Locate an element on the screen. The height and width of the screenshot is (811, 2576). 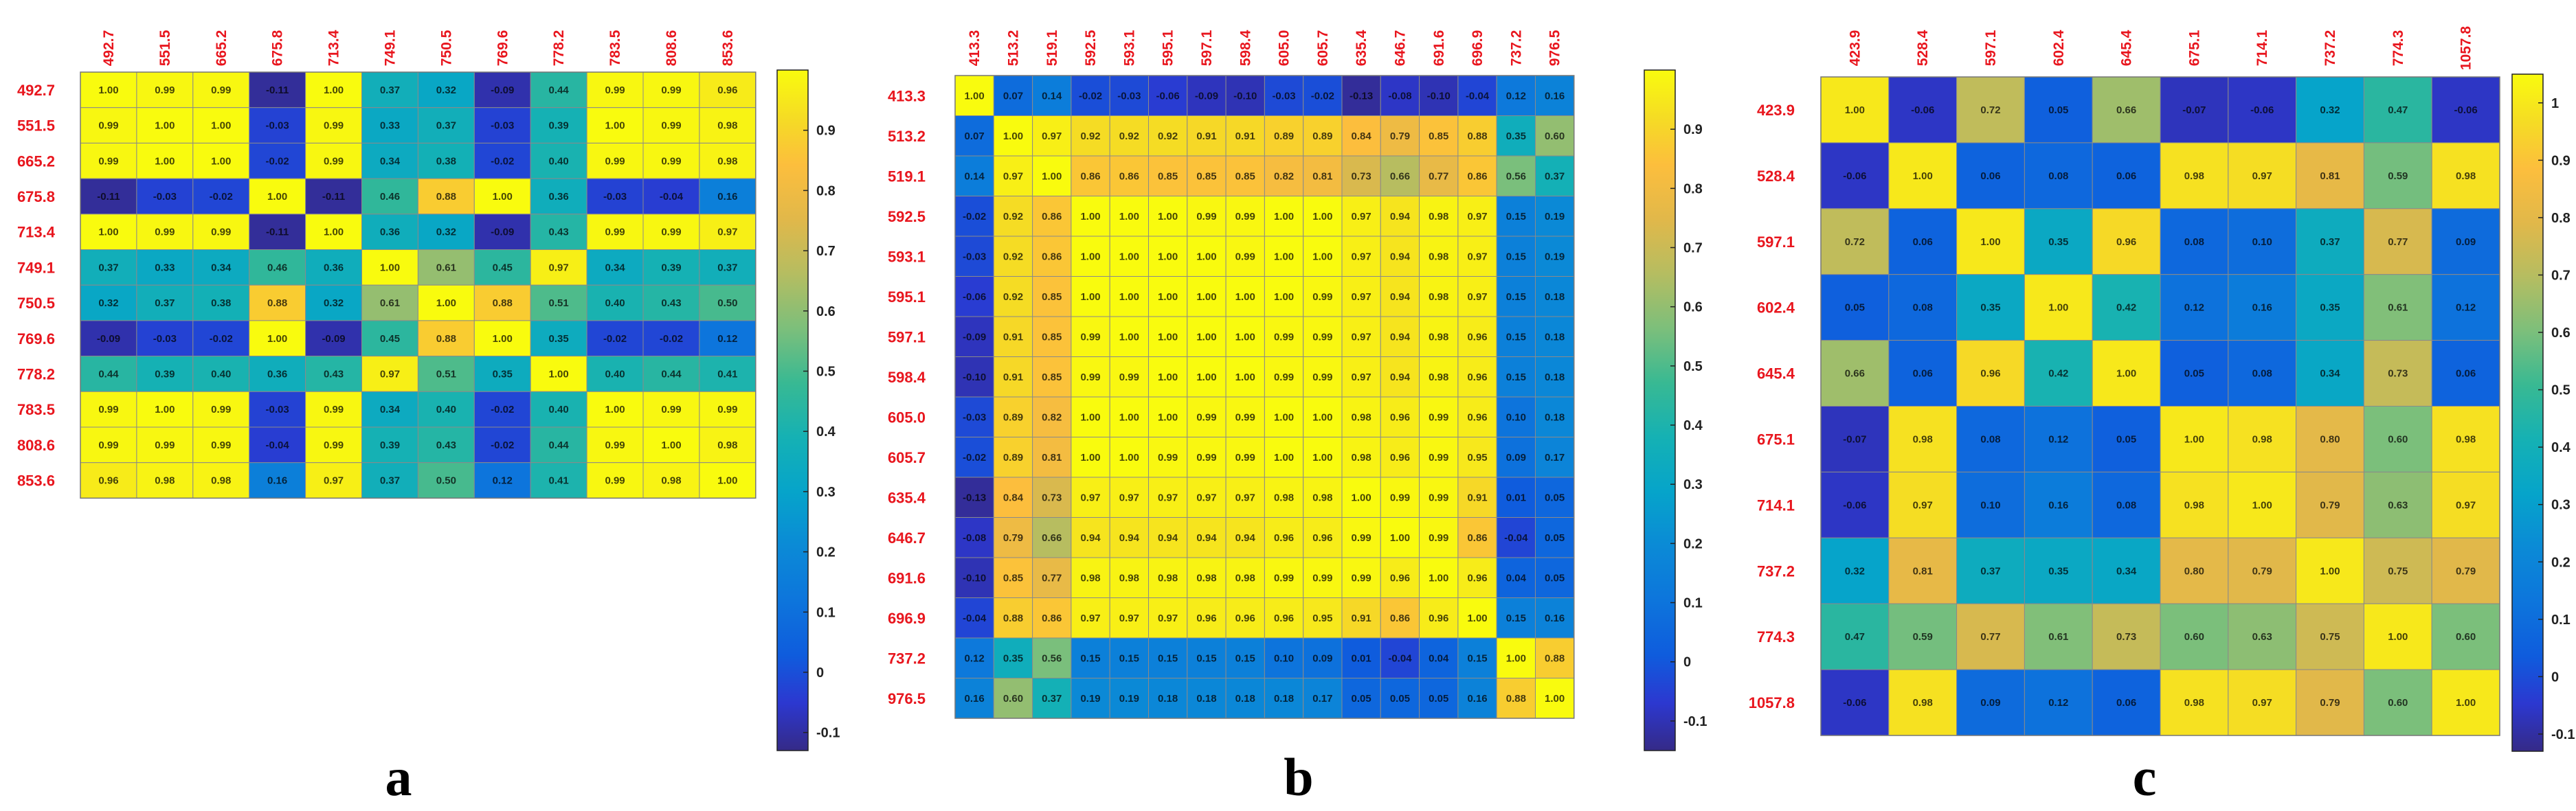
heatmap-b-cell-value: 0.97 is located at coordinates (1361, 216).